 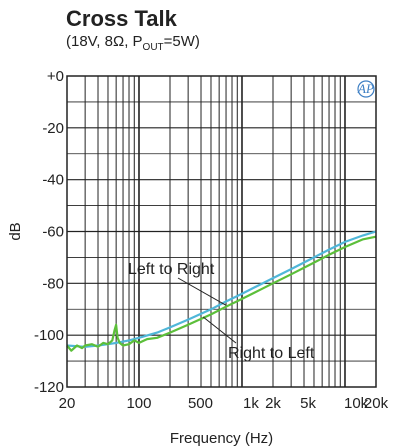 I want to click on x-tick-label: 1k, so click(x=251, y=403).